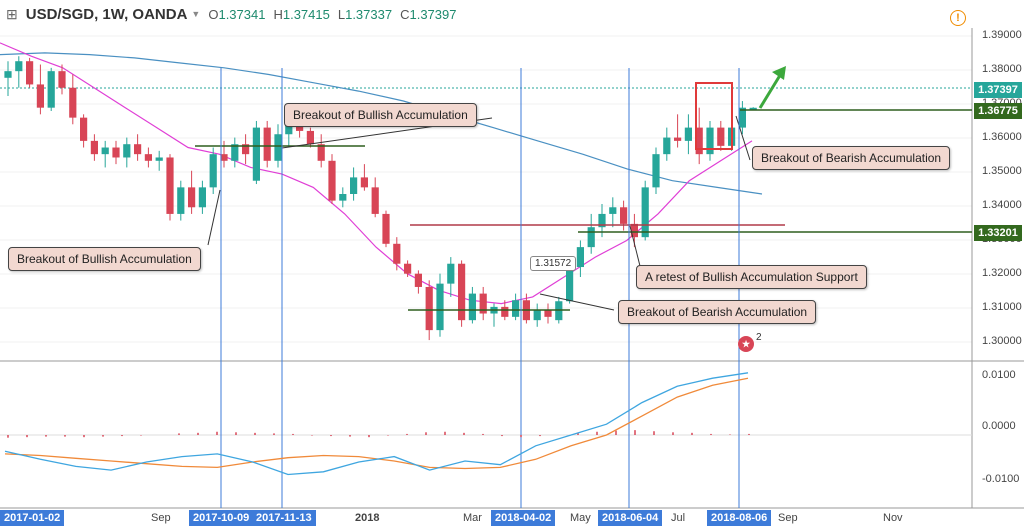 Image resolution: width=1024 pixels, height=526 pixels. I want to click on trend-arrow, so click(771, 90).